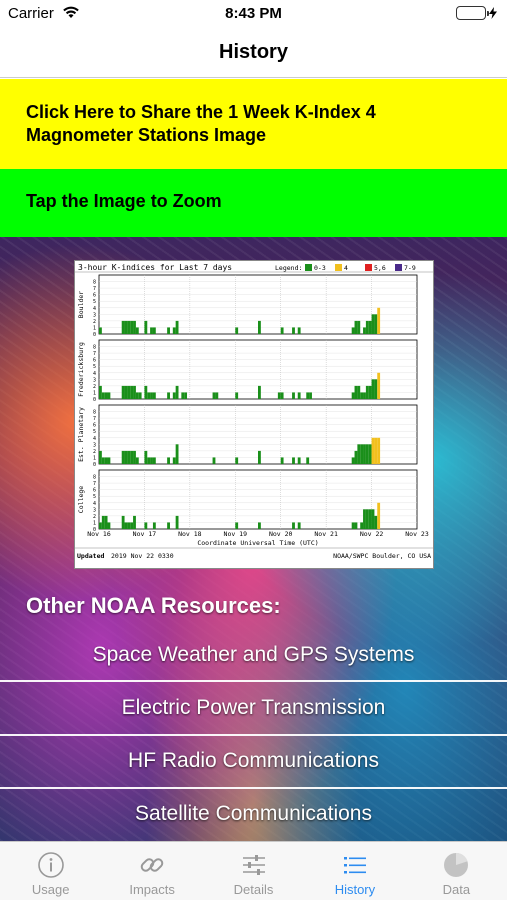  Describe the element at coordinates (81, 304) in the screenshot. I see `station-label: Boulder` at that location.